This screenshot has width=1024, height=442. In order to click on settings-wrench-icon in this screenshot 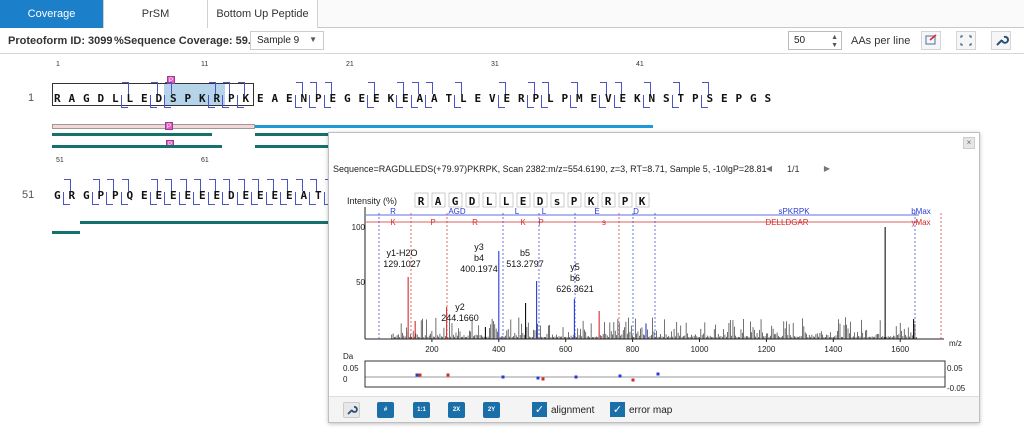, I will do `click(351, 410)`.